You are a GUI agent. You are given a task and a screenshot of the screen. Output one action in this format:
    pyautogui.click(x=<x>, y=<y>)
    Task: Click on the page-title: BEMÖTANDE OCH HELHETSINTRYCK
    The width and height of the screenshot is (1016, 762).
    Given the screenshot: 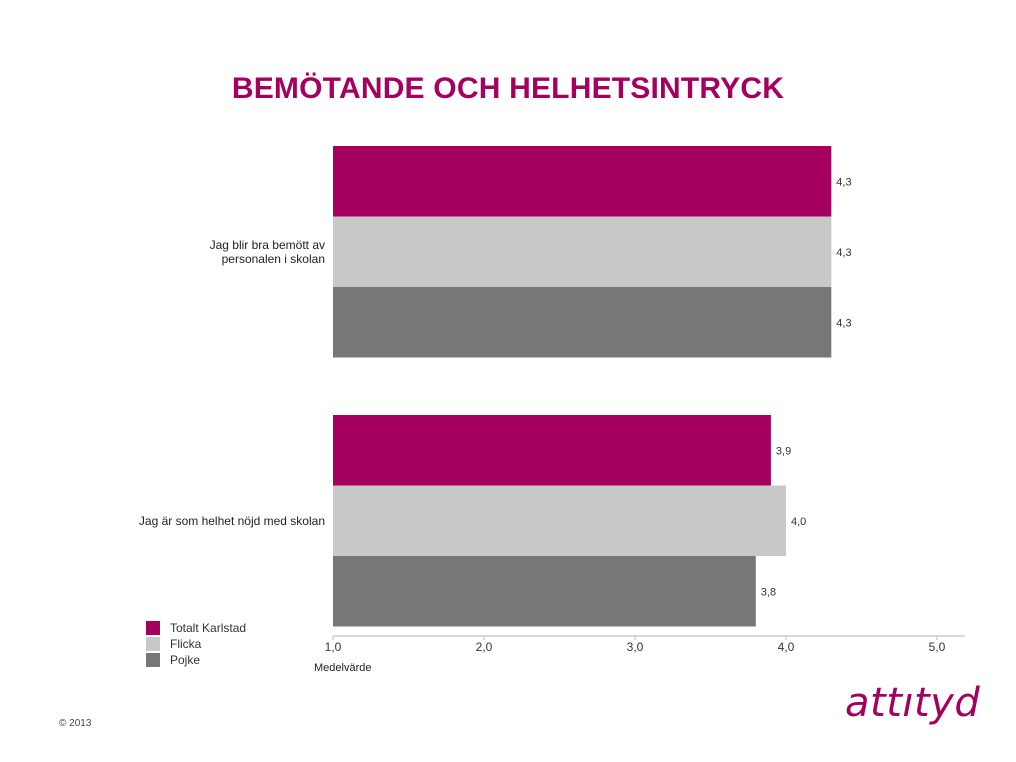 What is the action you would take?
    pyautogui.click(x=508, y=88)
    